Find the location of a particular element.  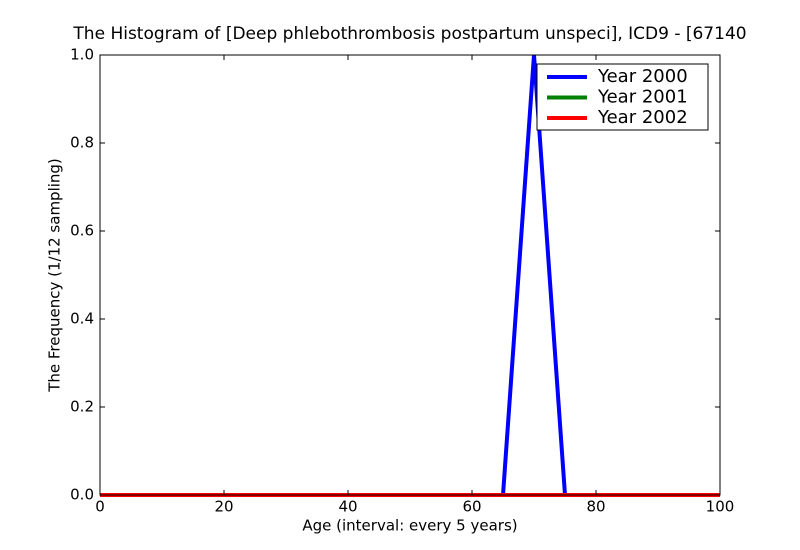

y-tick-label: 0.6 is located at coordinates (82, 231).